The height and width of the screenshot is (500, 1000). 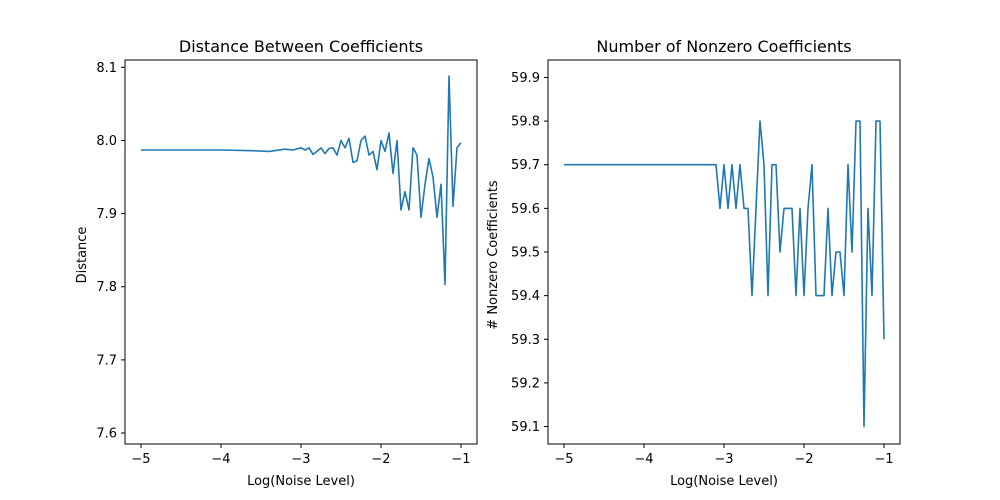 What do you see at coordinates (460, 459) in the screenshot?
I see `distance-x-tick-label: −1` at bounding box center [460, 459].